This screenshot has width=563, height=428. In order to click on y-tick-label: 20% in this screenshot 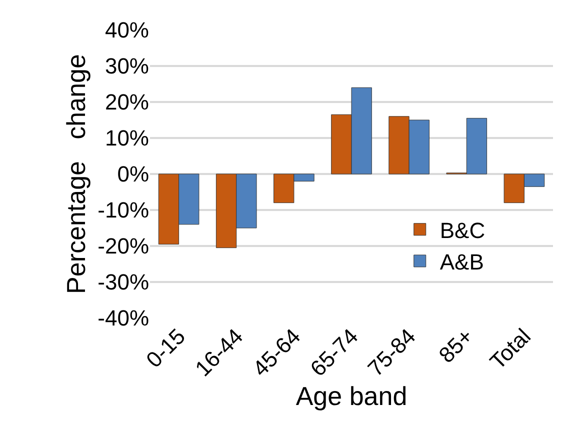, I will do `click(126, 102)`.